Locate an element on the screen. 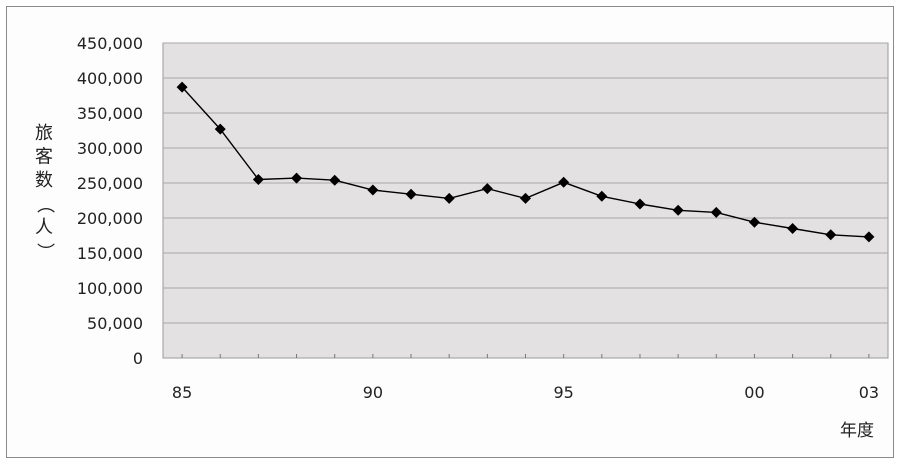  y-tick-label: 150,000 is located at coordinates (110, 253).